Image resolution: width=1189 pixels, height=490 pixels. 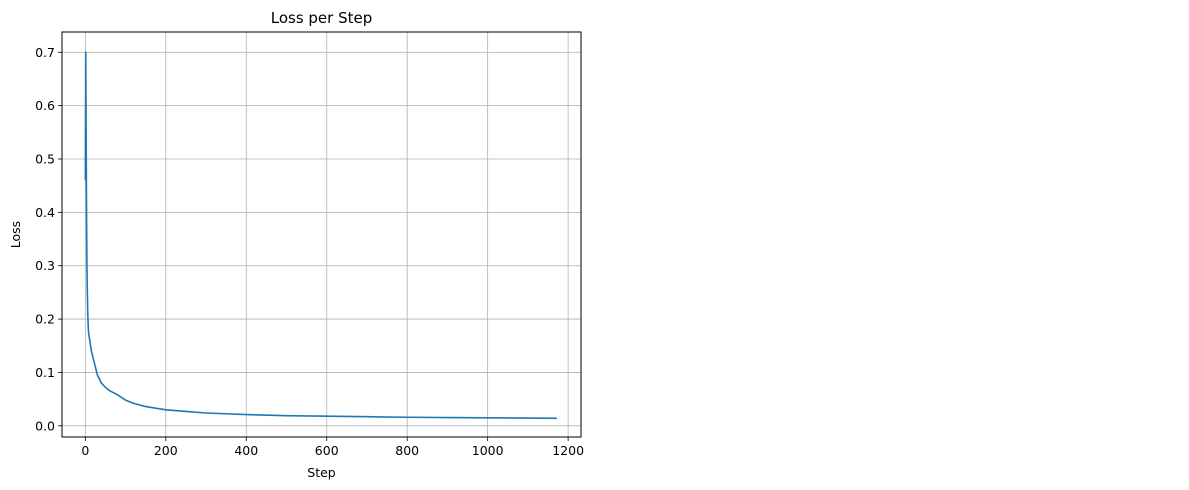 I want to click on x-tick-label: 0, so click(x=85, y=450).